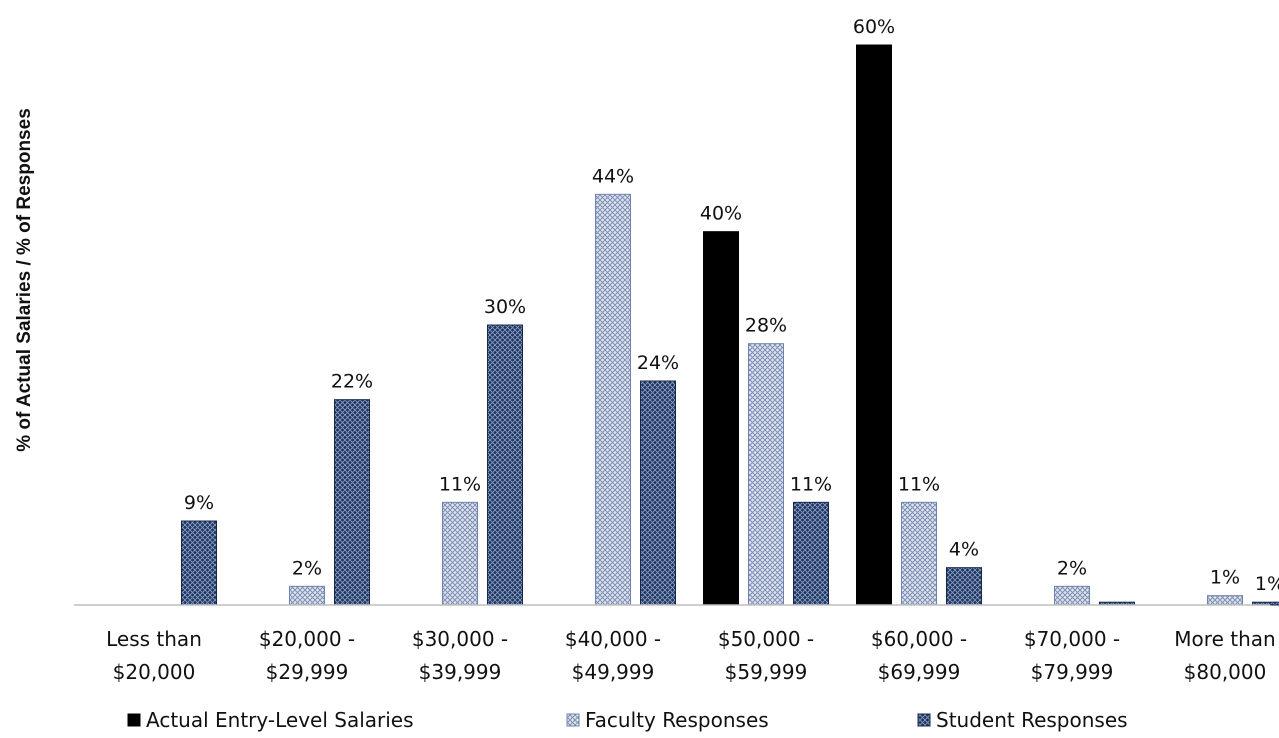 This screenshot has height=738, width=1279. Describe the element at coordinates (613, 176) in the screenshot. I see `data-label-2-4: 44%` at that location.